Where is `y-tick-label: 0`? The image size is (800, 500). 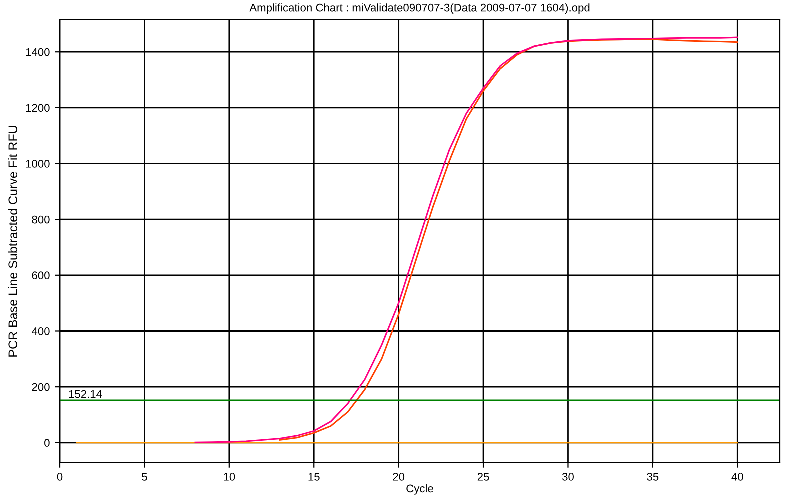 y-tick-label: 0 is located at coordinates (47, 443).